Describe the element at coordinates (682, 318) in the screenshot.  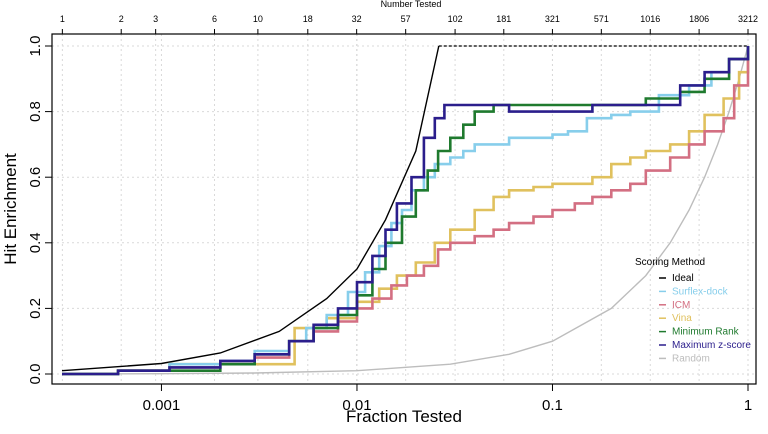
I see `legend-label-vina: Vina` at that location.